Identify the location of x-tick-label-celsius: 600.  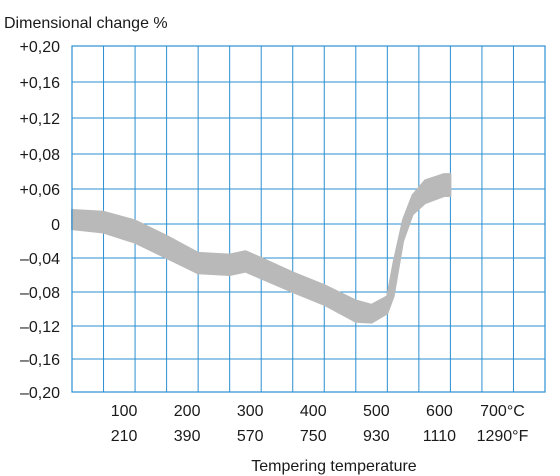
(439, 411).